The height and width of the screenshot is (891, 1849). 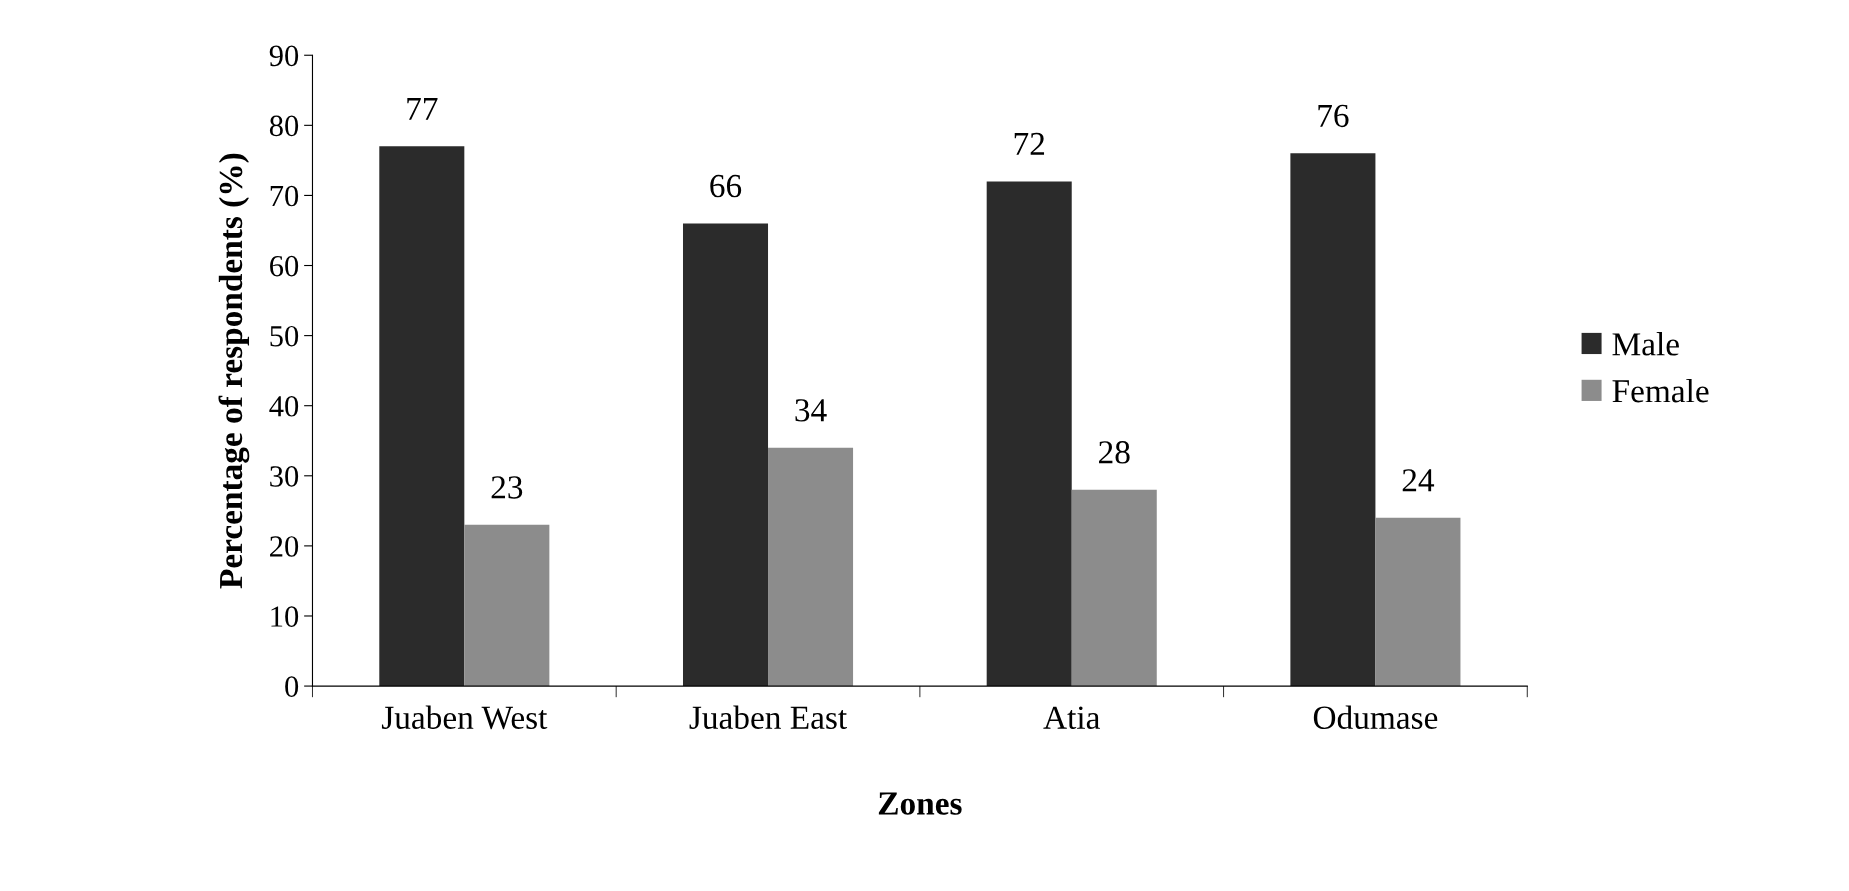 I want to click on data-label: 76, so click(x=1333, y=116).